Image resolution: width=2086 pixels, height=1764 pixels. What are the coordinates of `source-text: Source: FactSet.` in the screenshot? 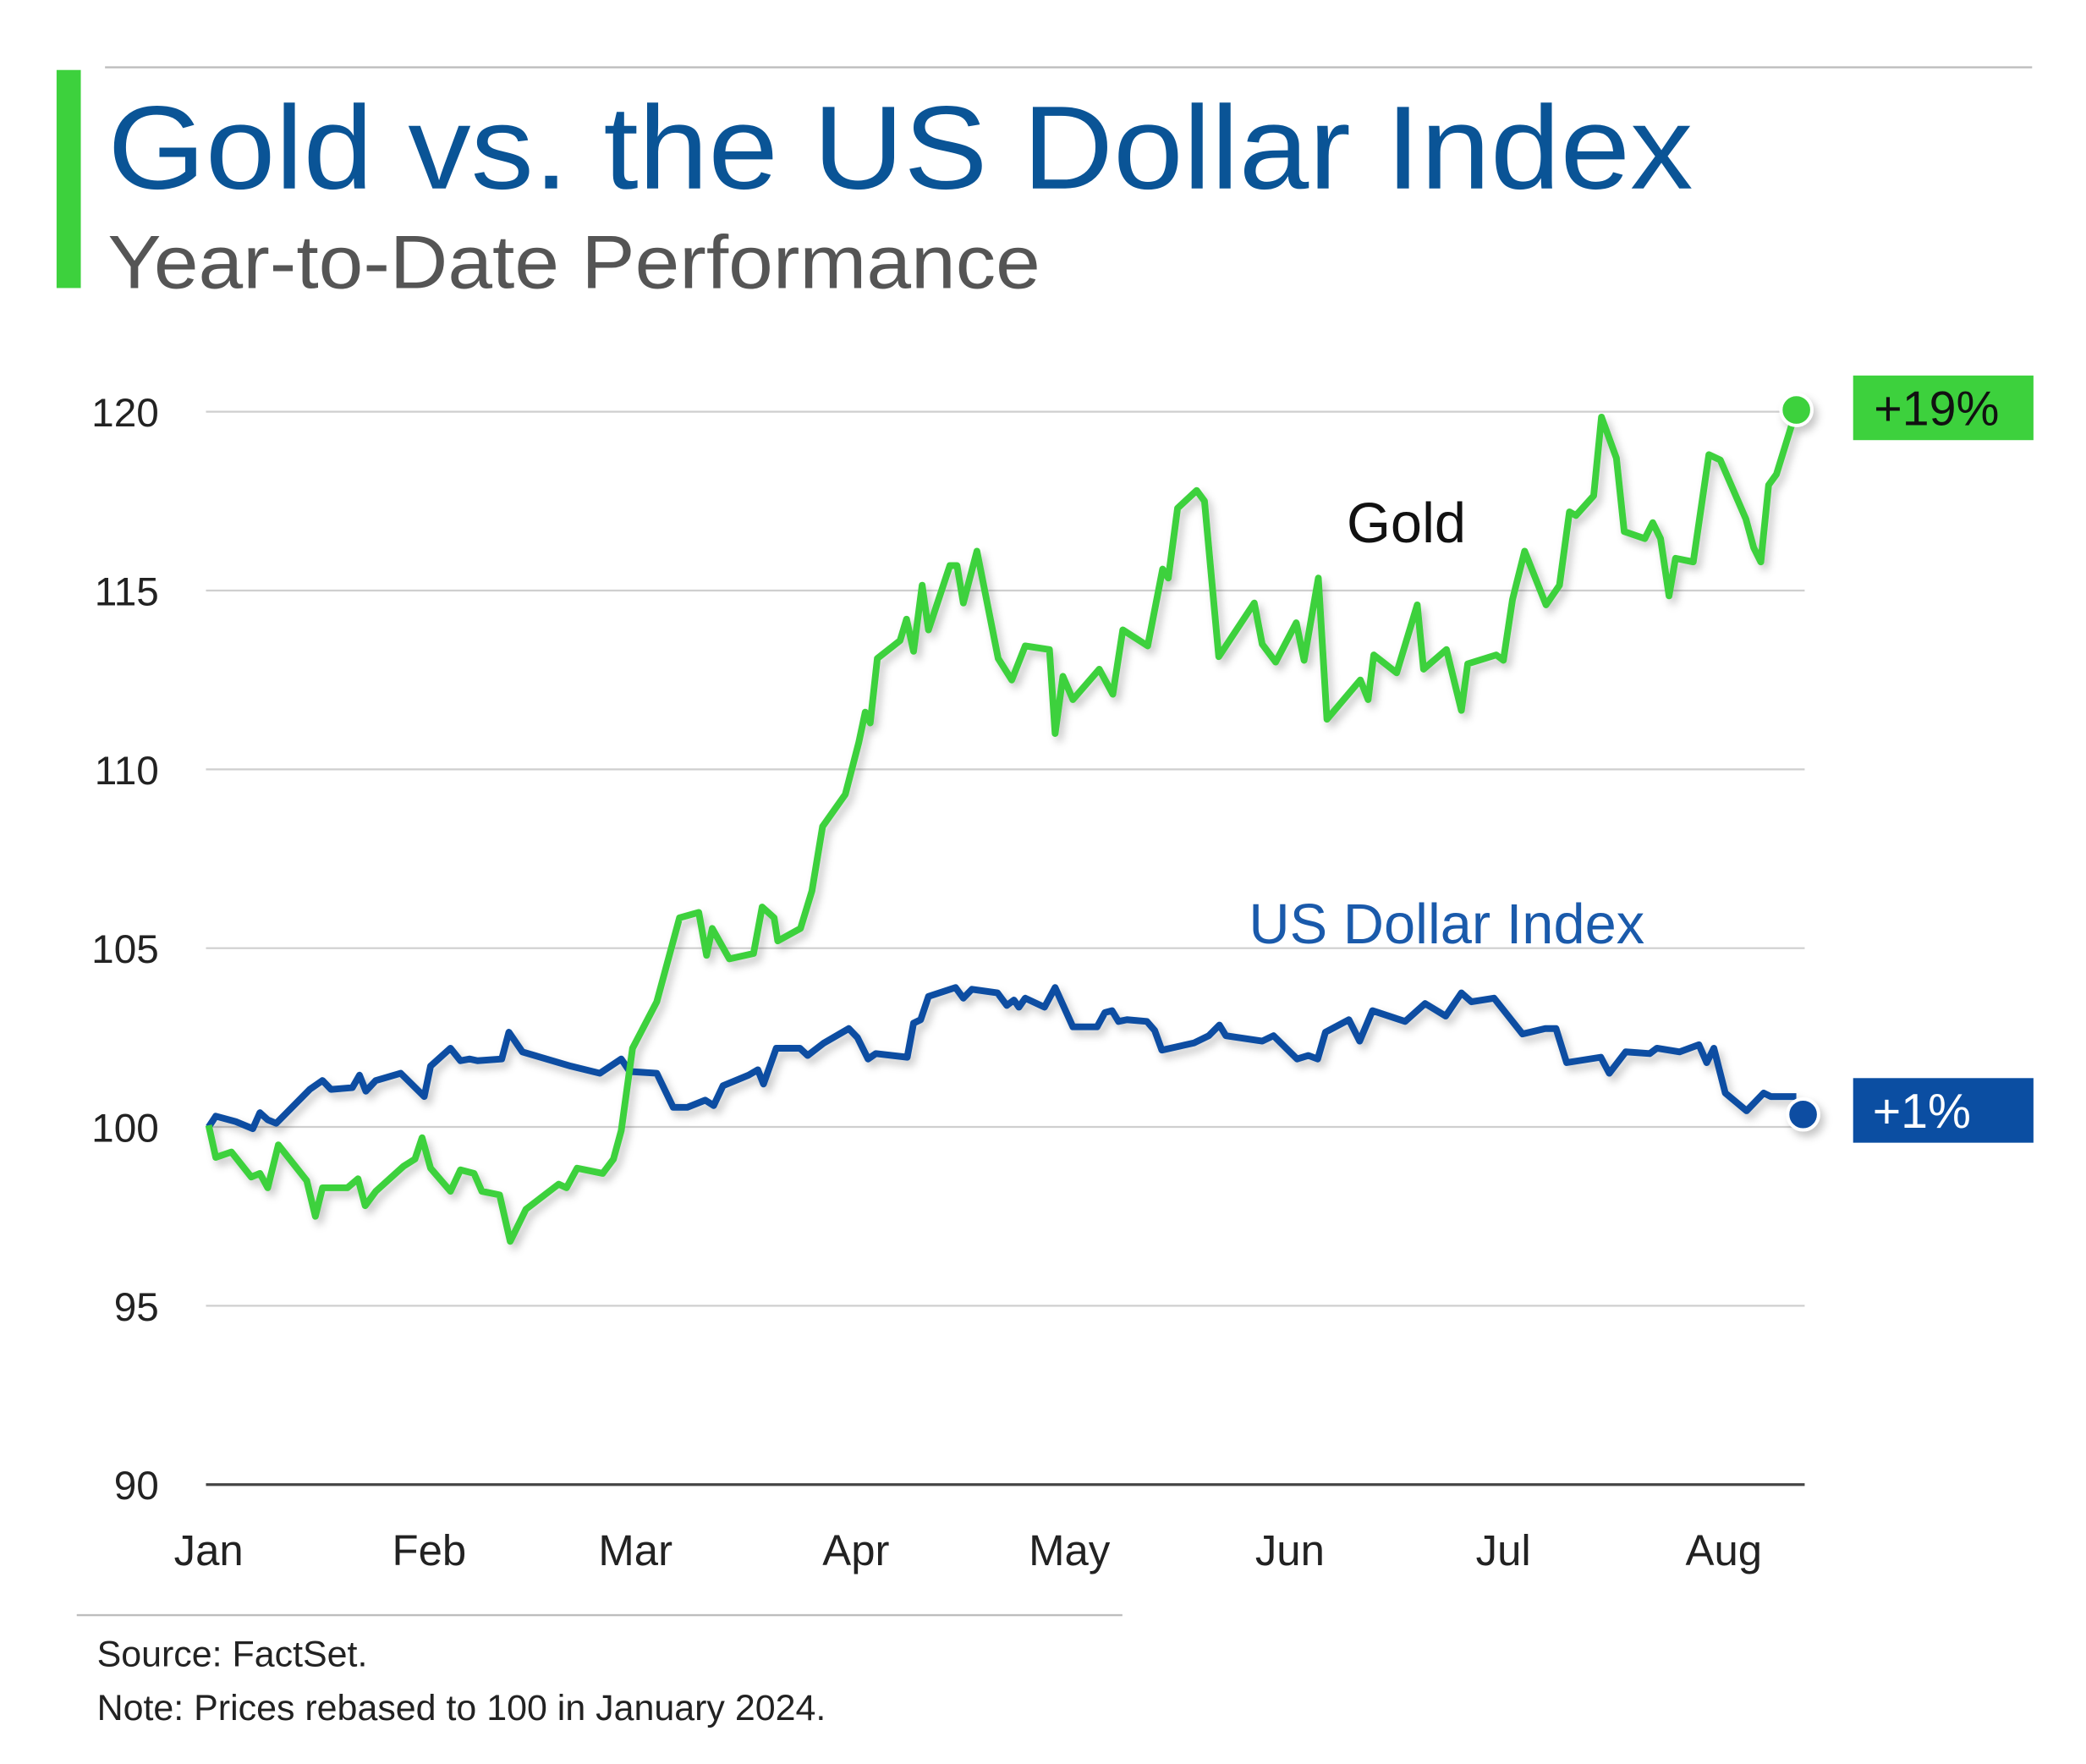 It's located at (233, 1655).